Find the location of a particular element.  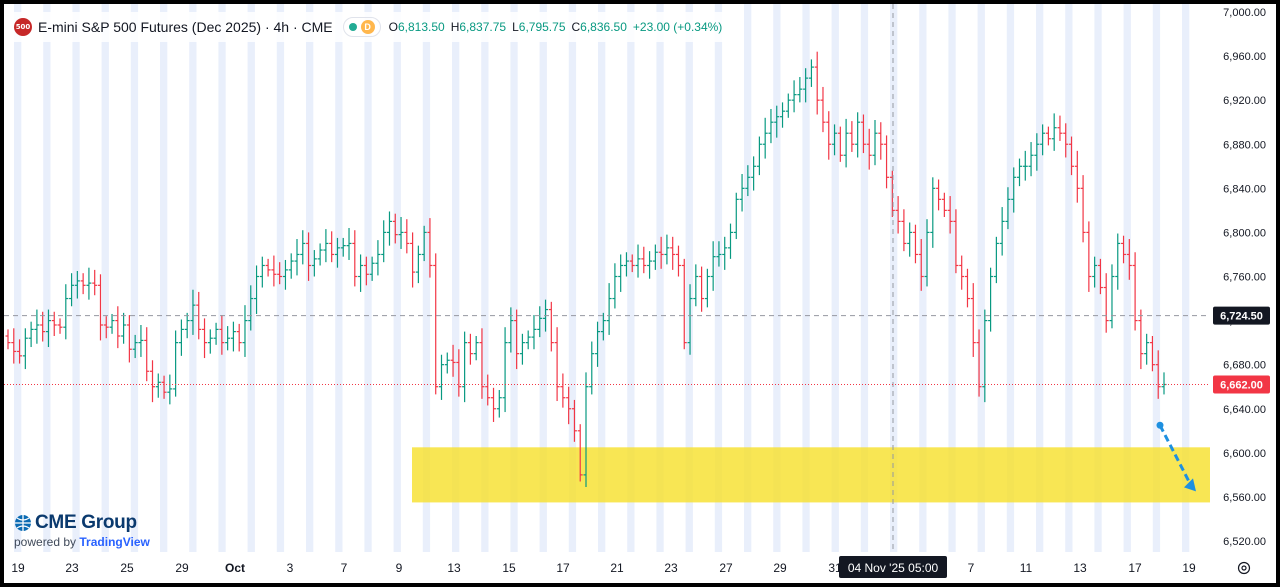

x-axis-ticks: 19232529Oct37913151721232729314711131719 is located at coordinates (603, 568).